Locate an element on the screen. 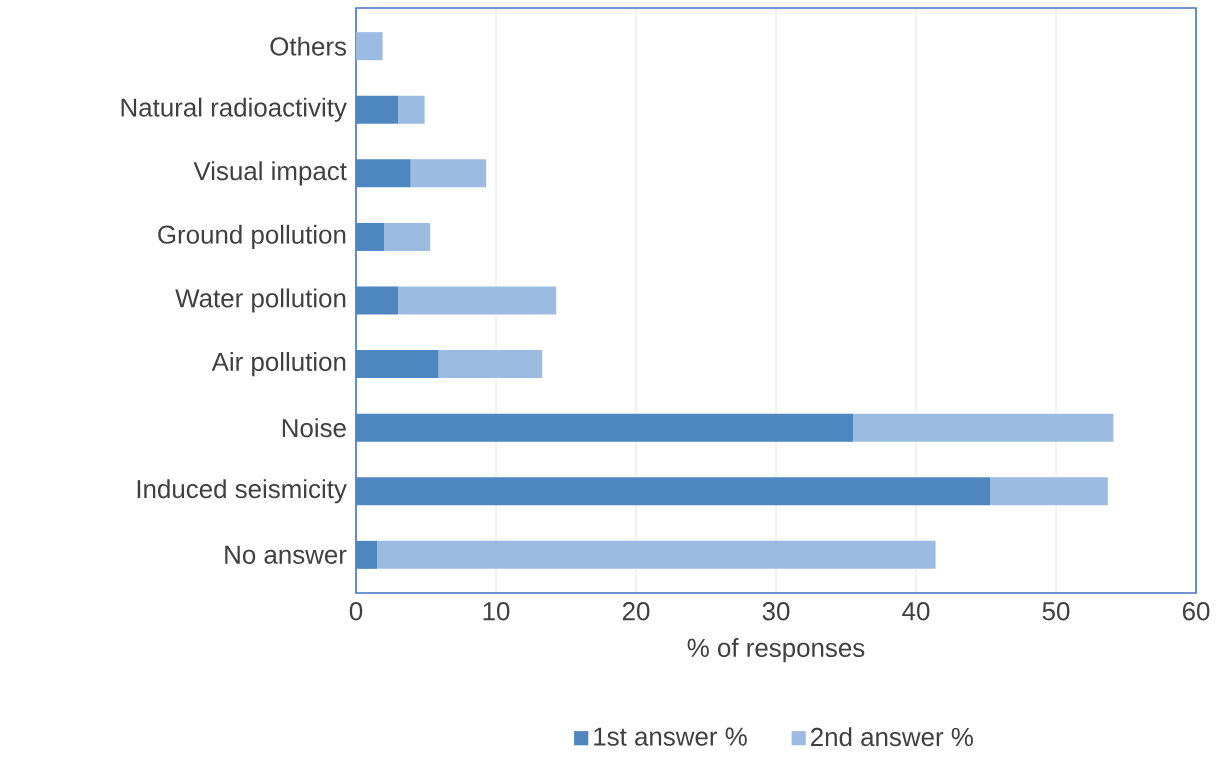 The width and height of the screenshot is (1217, 784). x-tick-label: 10 is located at coordinates (496, 611).